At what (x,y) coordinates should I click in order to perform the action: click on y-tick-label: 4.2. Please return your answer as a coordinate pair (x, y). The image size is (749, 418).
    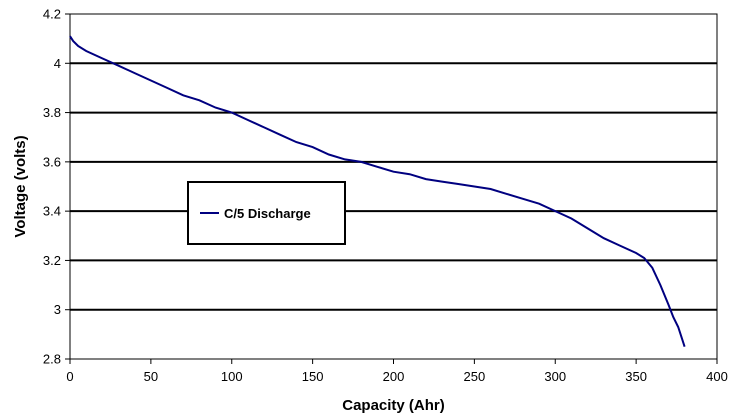
    Looking at the image, I should click on (52, 14).